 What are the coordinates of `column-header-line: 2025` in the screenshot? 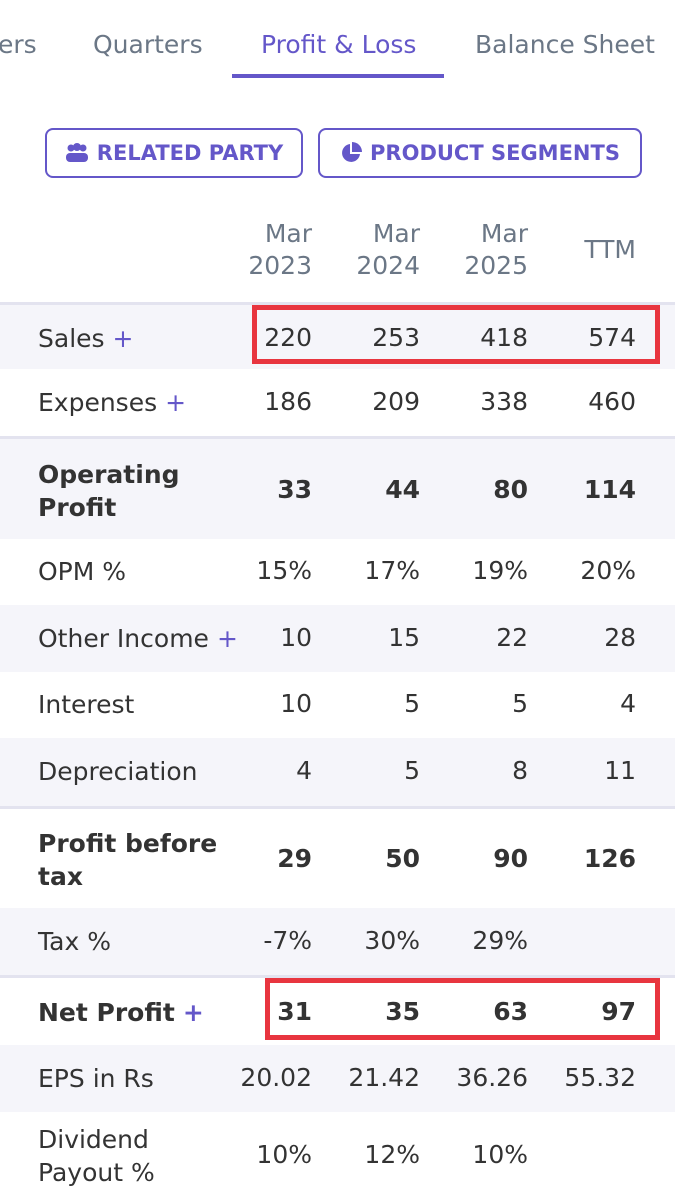 It's located at (496, 265).